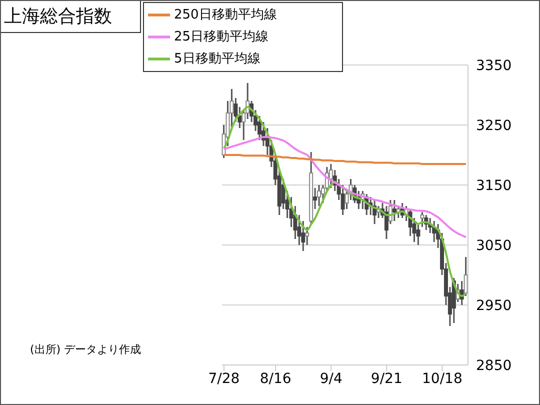 Image resolution: width=540 pixels, height=405 pixels. I want to click on legend-label: 250日移動平均線, so click(225, 15).